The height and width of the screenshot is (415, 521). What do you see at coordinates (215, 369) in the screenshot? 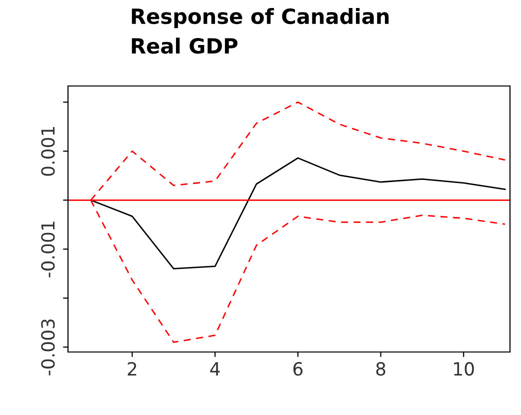
I see `x-tick-label: 4` at bounding box center [215, 369].